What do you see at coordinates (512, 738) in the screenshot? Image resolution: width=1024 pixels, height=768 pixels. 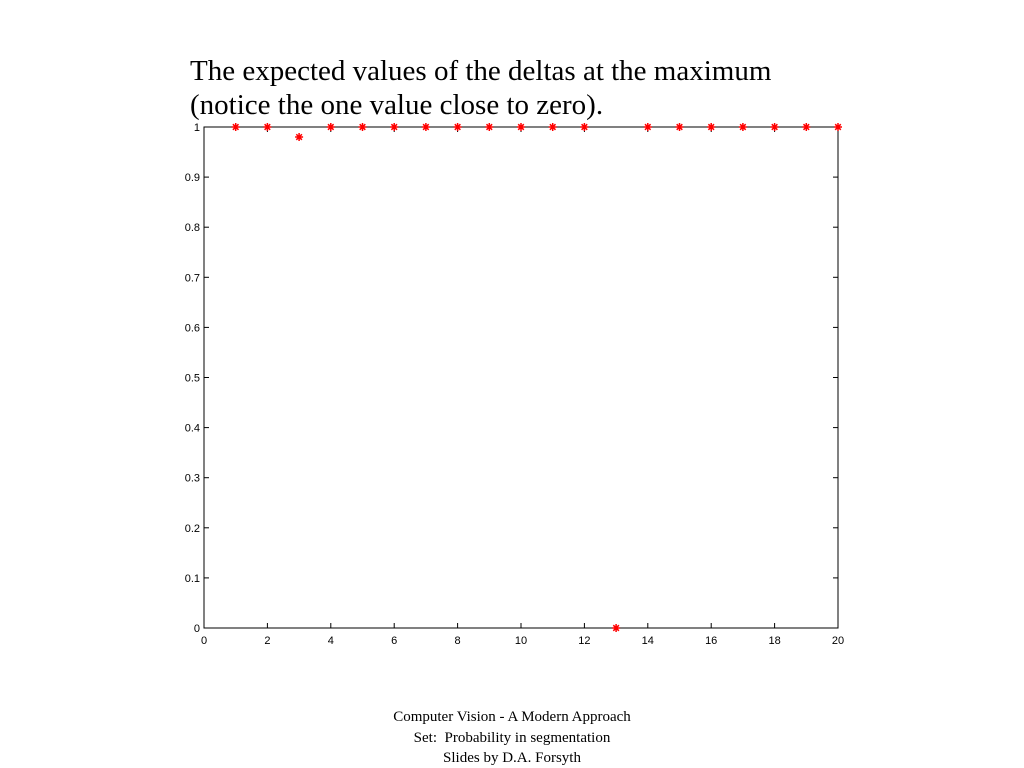 I see `footer-line: Set: Probability in segmentation` at bounding box center [512, 738].